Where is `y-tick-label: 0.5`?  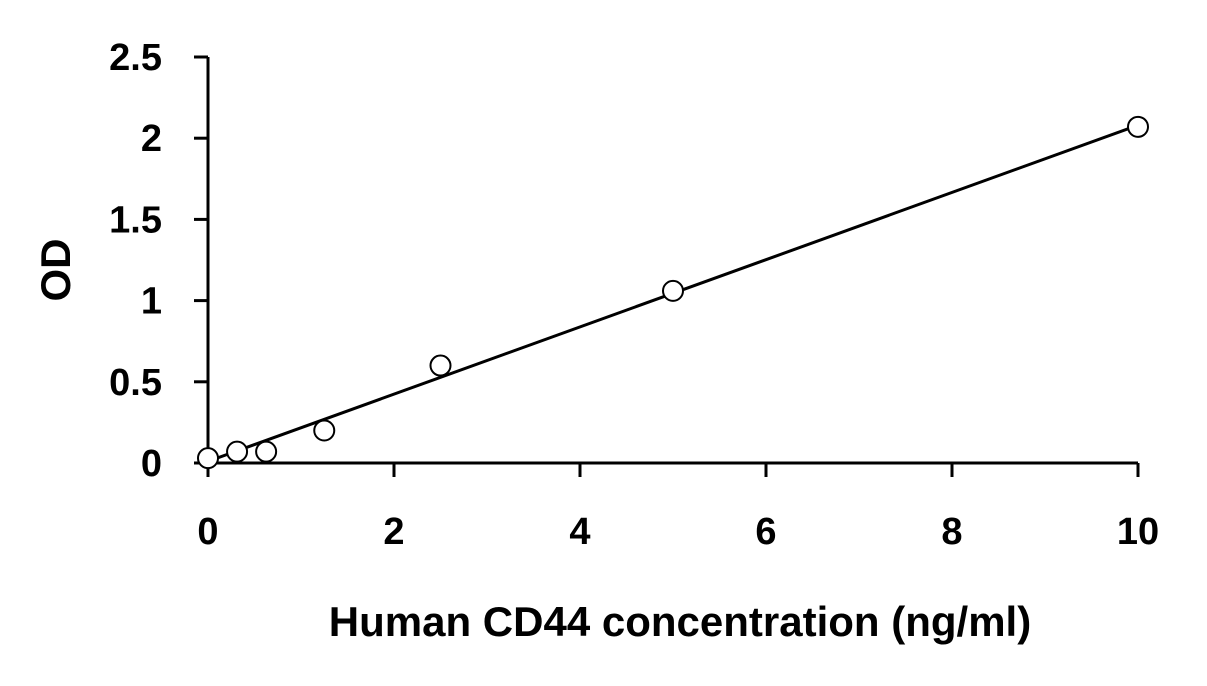 y-tick-label: 0.5 is located at coordinates (135, 383).